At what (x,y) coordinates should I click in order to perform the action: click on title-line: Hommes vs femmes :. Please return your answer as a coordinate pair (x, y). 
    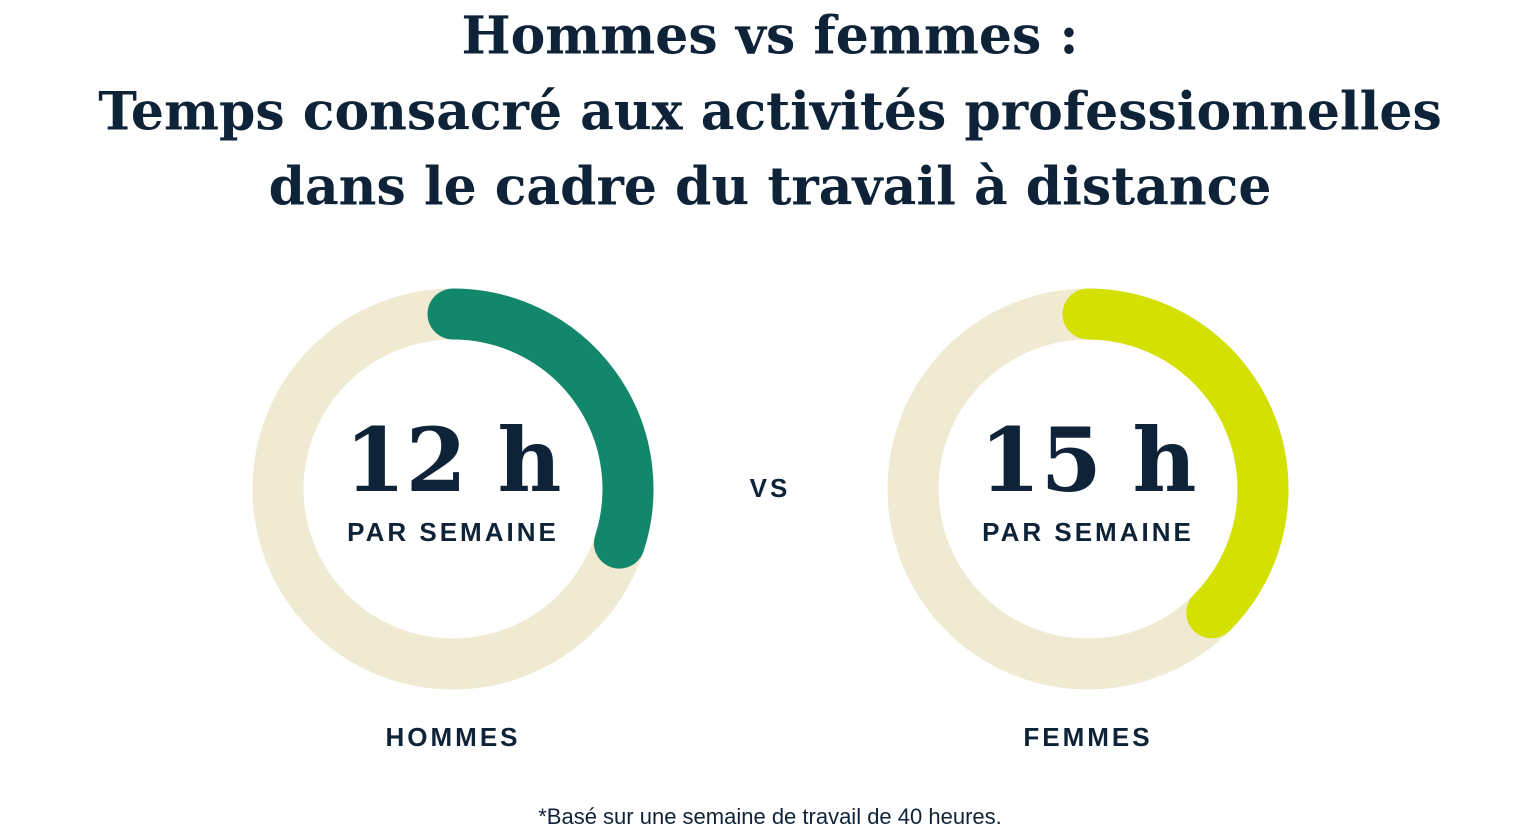
    Looking at the image, I should click on (769, 36).